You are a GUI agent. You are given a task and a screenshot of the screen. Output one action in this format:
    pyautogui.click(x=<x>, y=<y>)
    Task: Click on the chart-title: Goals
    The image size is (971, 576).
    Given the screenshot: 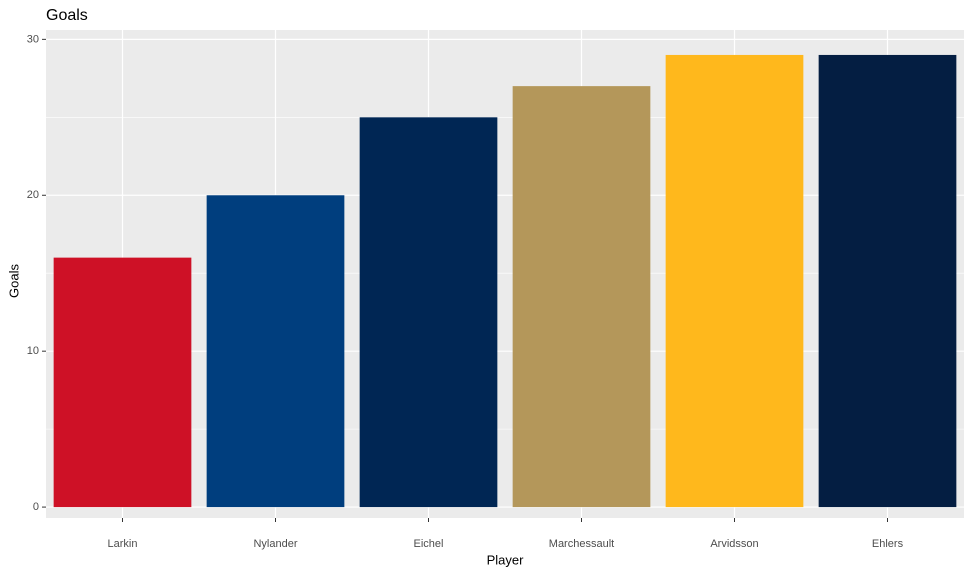 What is the action you would take?
    pyautogui.click(x=67, y=15)
    